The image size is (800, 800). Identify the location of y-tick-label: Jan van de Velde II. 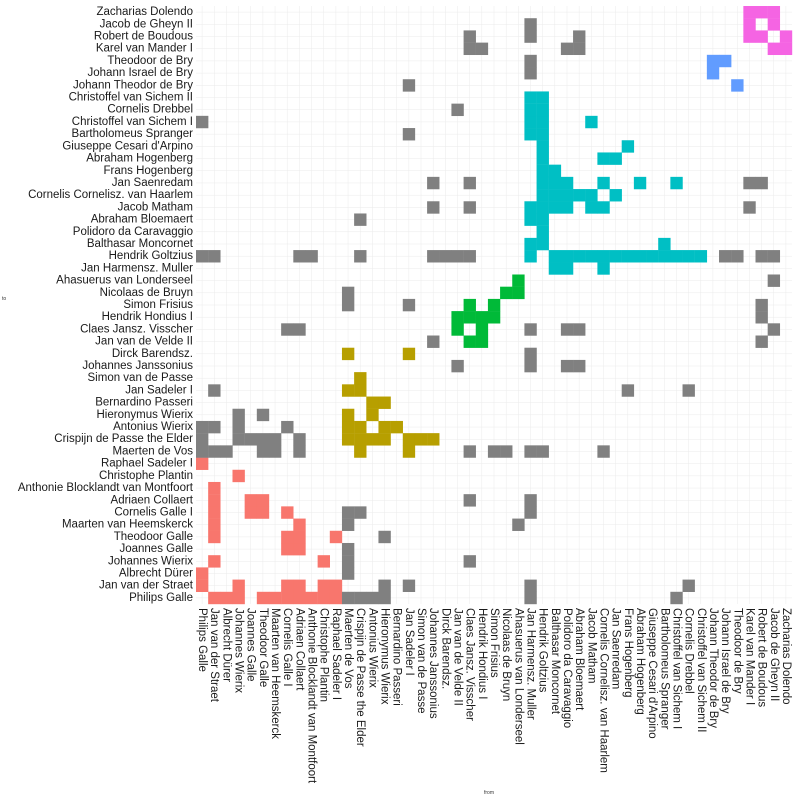
(144, 342).